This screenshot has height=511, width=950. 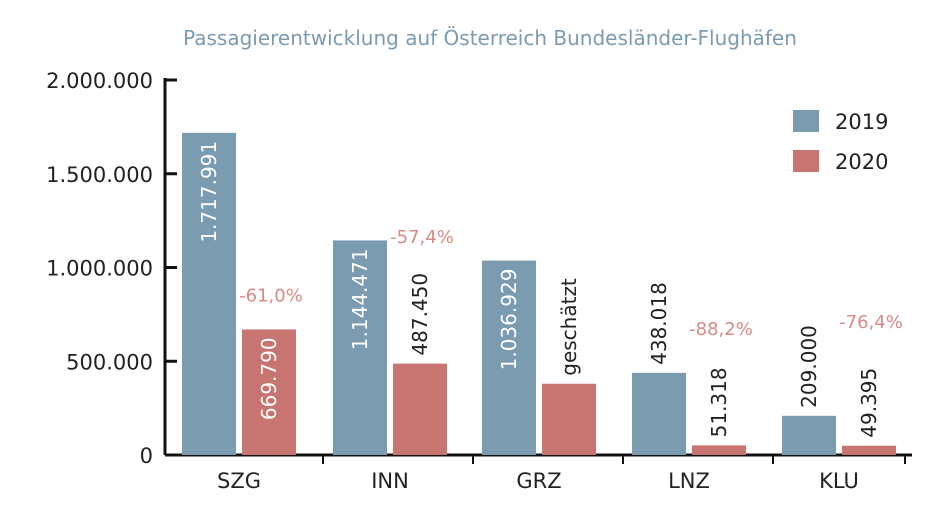 What do you see at coordinates (871, 322) in the screenshot?
I see `change-label: -76,4%` at bounding box center [871, 322].